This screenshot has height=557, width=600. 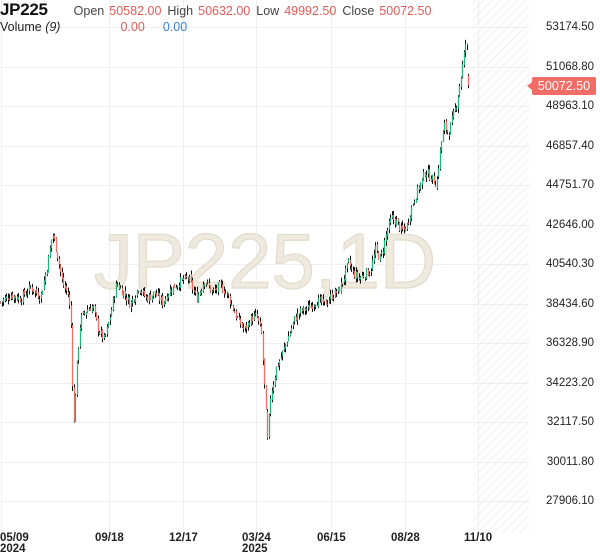 What do you see at coordinates (180, 11) in the screenshot?
I see `high-label: High` at bounding box center [180, 11].